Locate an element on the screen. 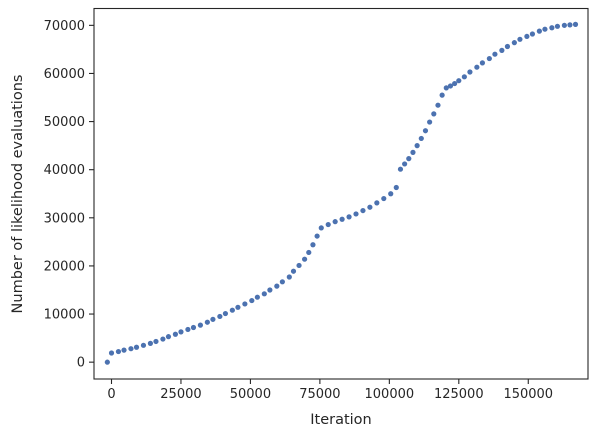 The image size is (598, 438). x-tick-label: 75000 is located at coordinates (319, 394).